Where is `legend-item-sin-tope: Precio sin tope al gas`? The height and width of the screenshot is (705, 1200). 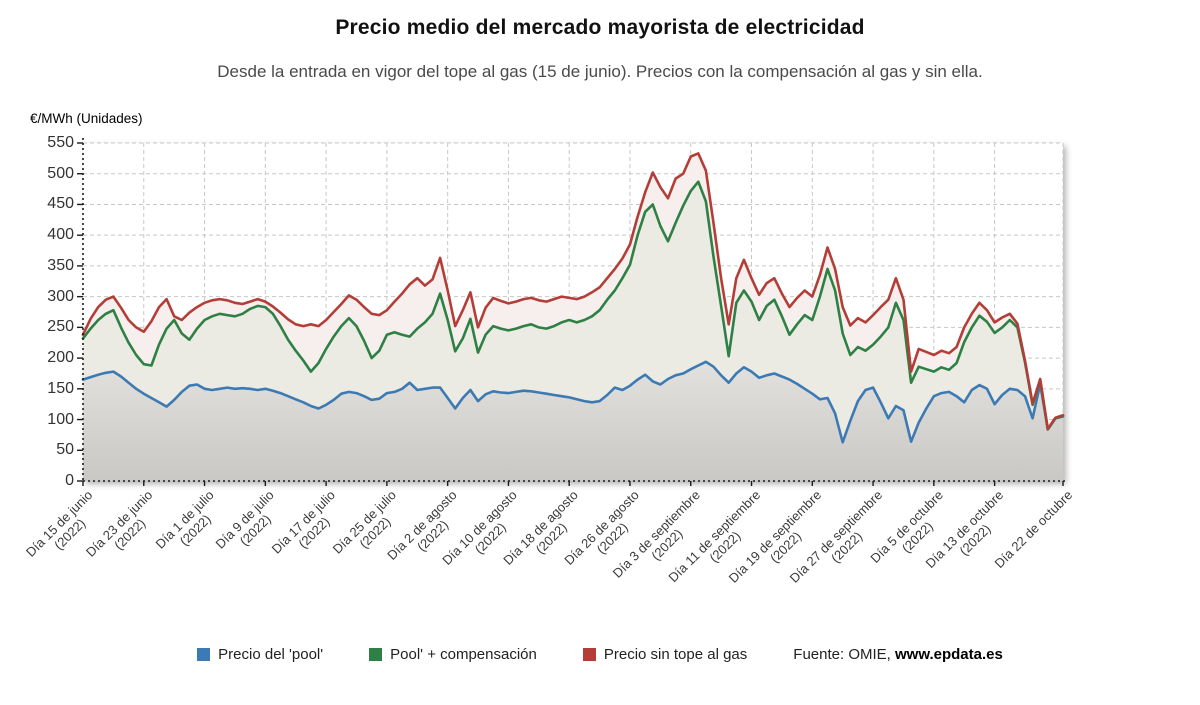
legend-item-sin-tope: Precio sin tope al gas is located at coordinates (665, 654).